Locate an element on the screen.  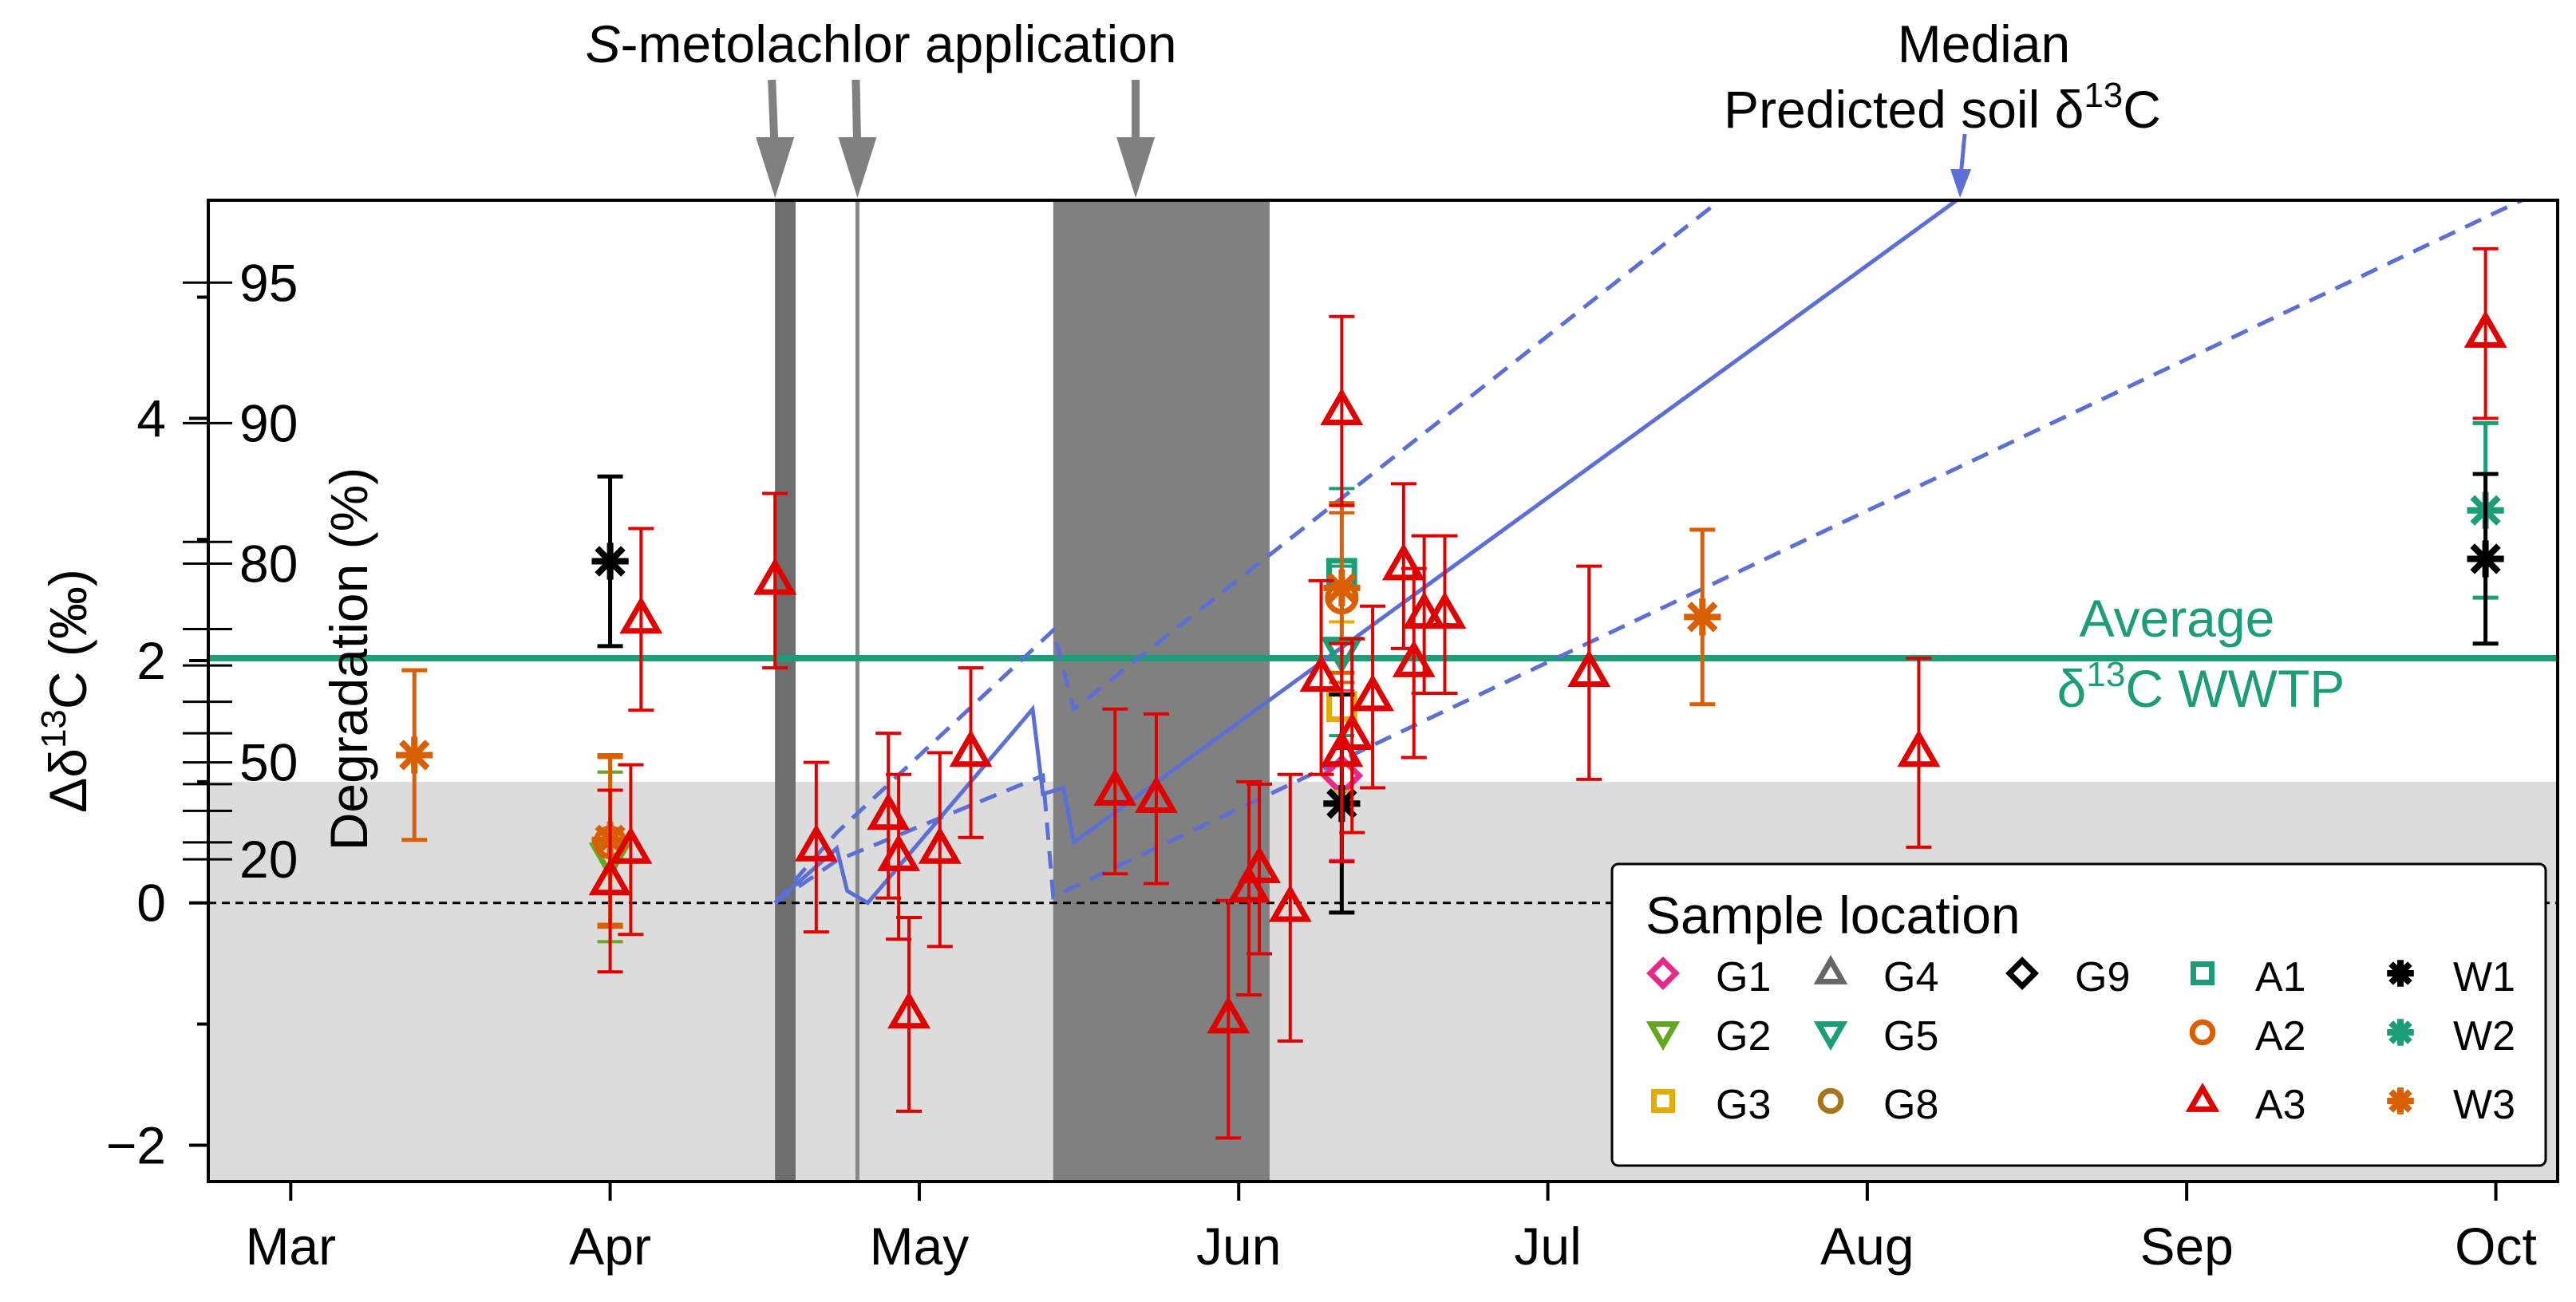
legend-label: G3 is located at coordinates (1743, 1105).